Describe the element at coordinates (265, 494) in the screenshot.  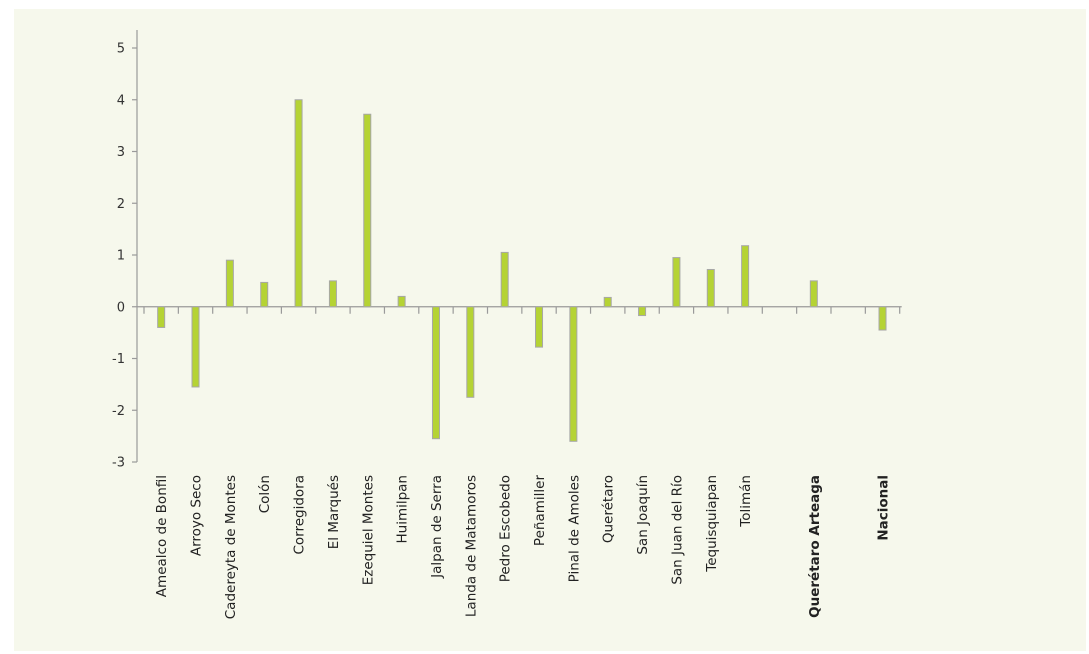
I see `category-label: Colón` at that location.